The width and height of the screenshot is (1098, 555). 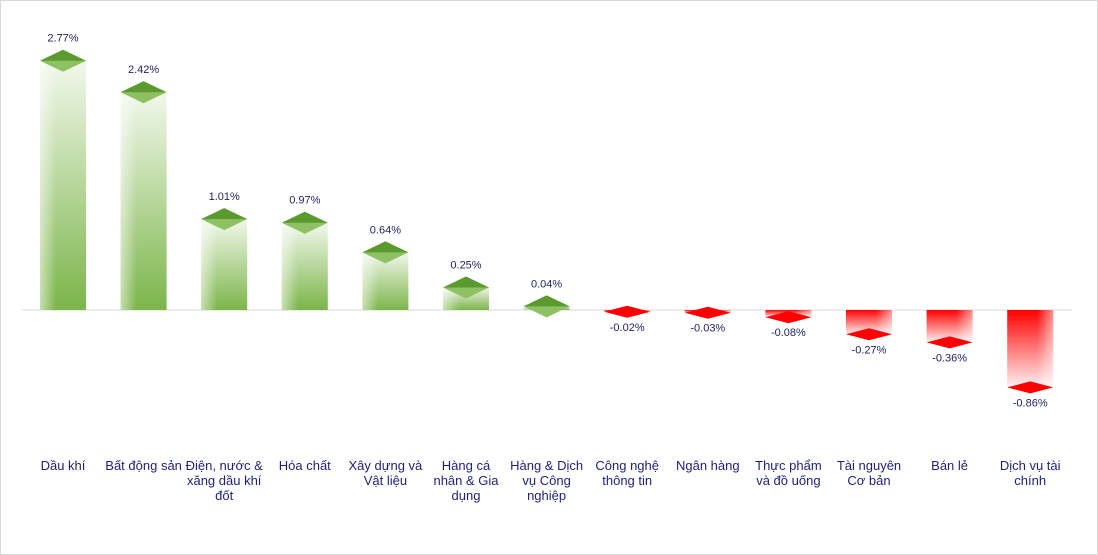 What do you see at coordinates (949, 465) in the screenshot?
I see `category-label: Bán lẻ` at bounding box center [949, 465].